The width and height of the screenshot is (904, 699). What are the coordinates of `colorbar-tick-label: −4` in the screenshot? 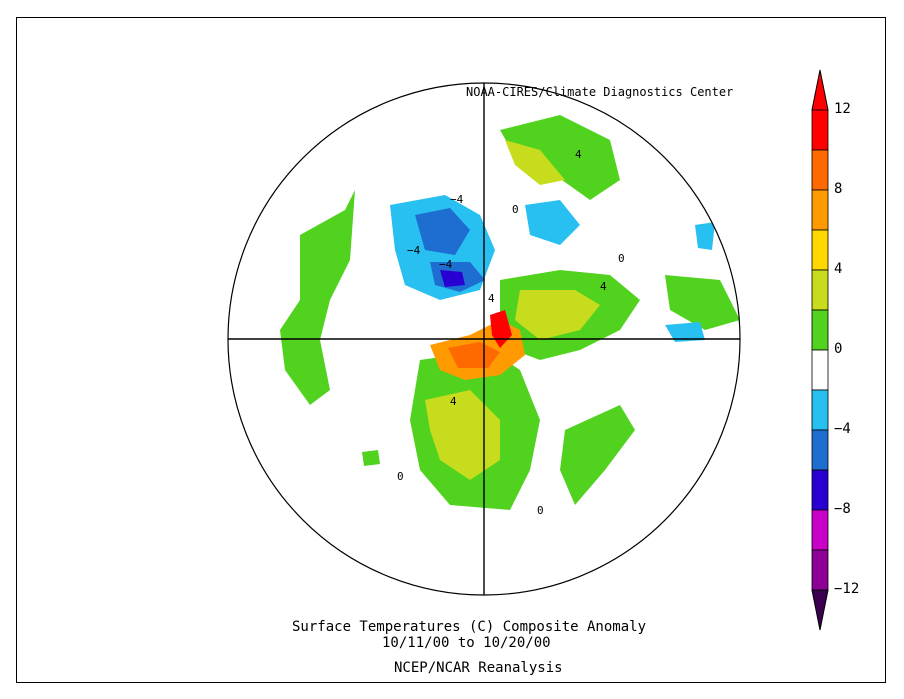 It's located at (842, 429).